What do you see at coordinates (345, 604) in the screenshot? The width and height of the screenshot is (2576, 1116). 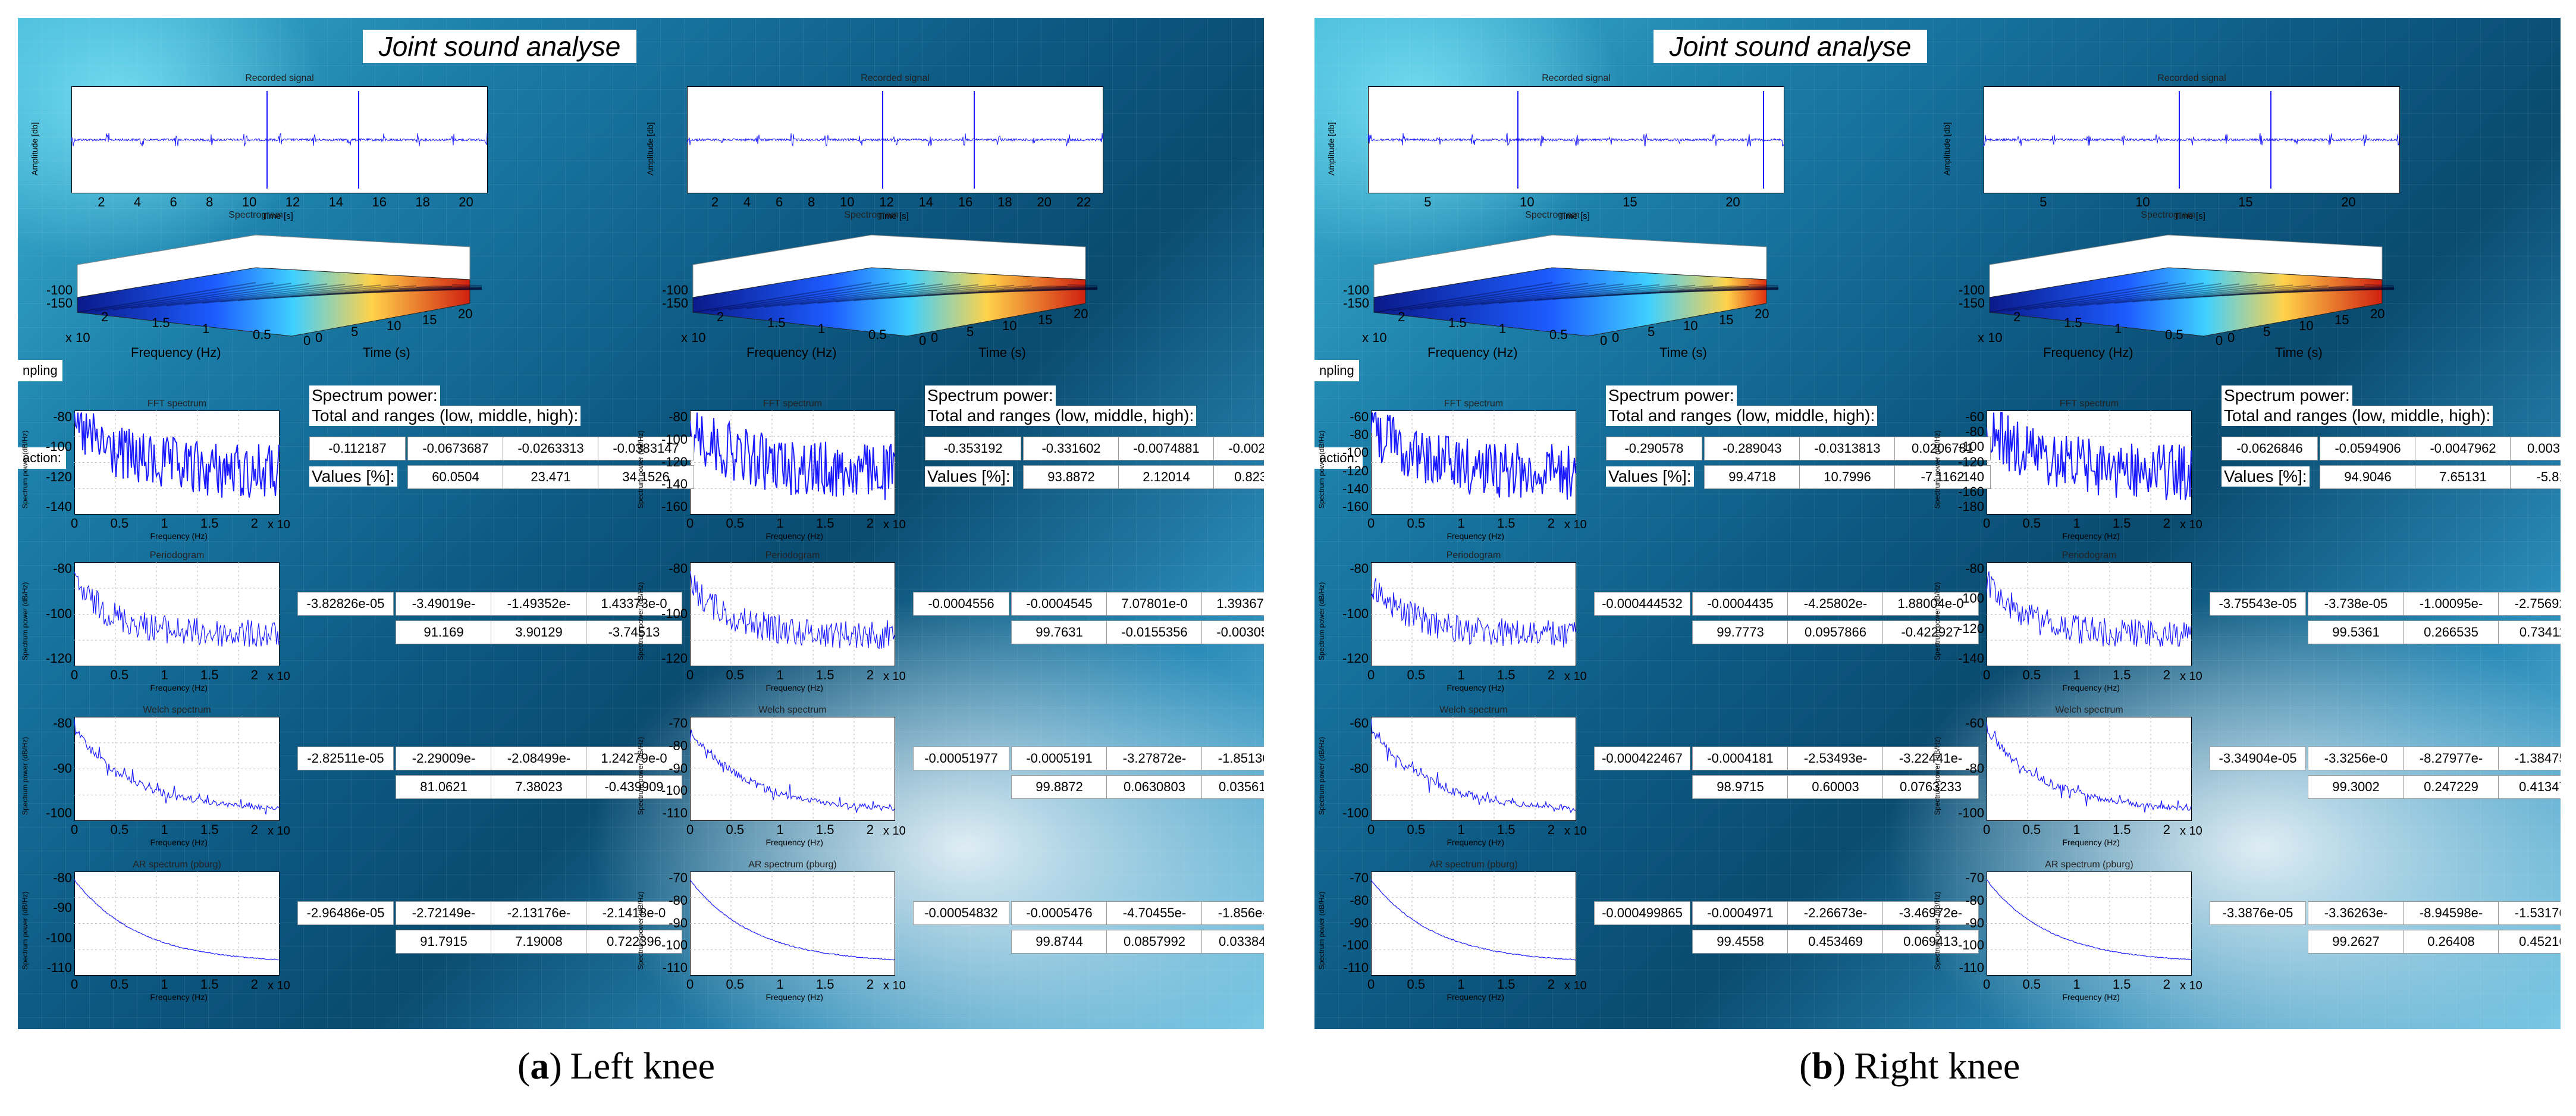 I see `periodogram-value-total: -3.82826e-05` at bounding box center [345, 604].